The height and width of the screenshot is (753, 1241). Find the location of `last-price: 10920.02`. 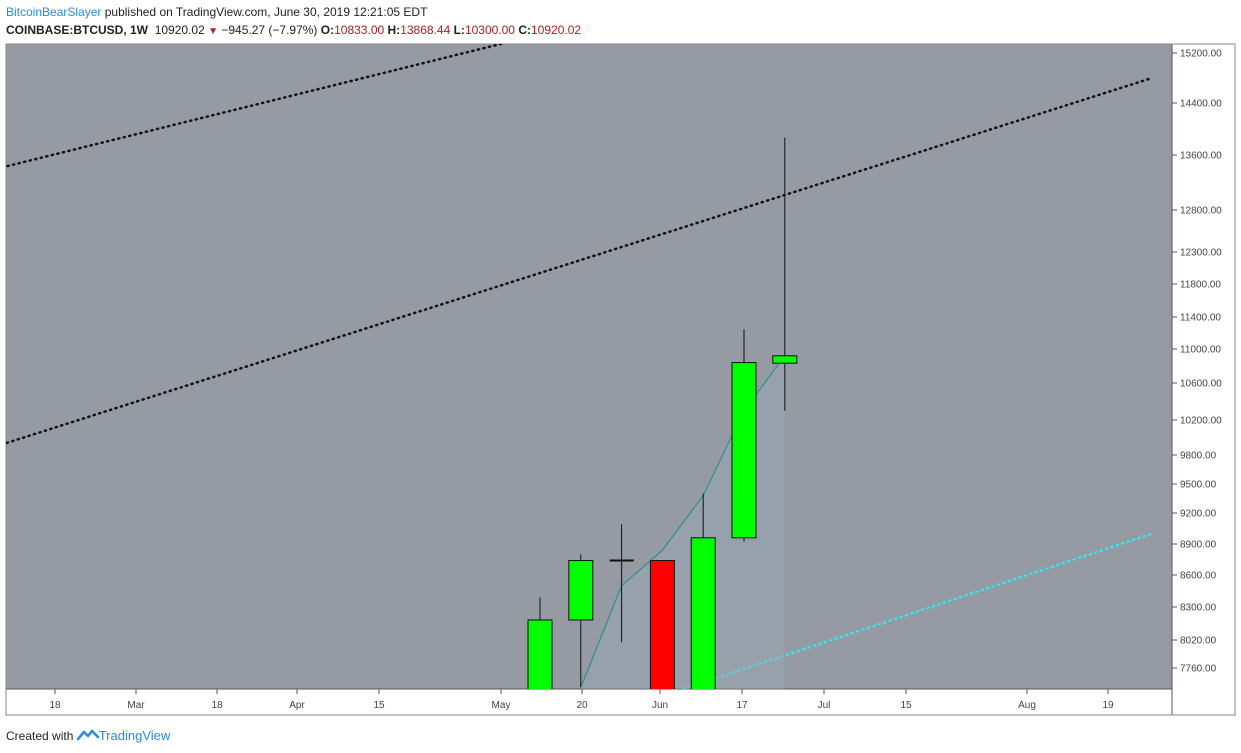

last-price: 10920.02 is located at coordinates (179, 30).